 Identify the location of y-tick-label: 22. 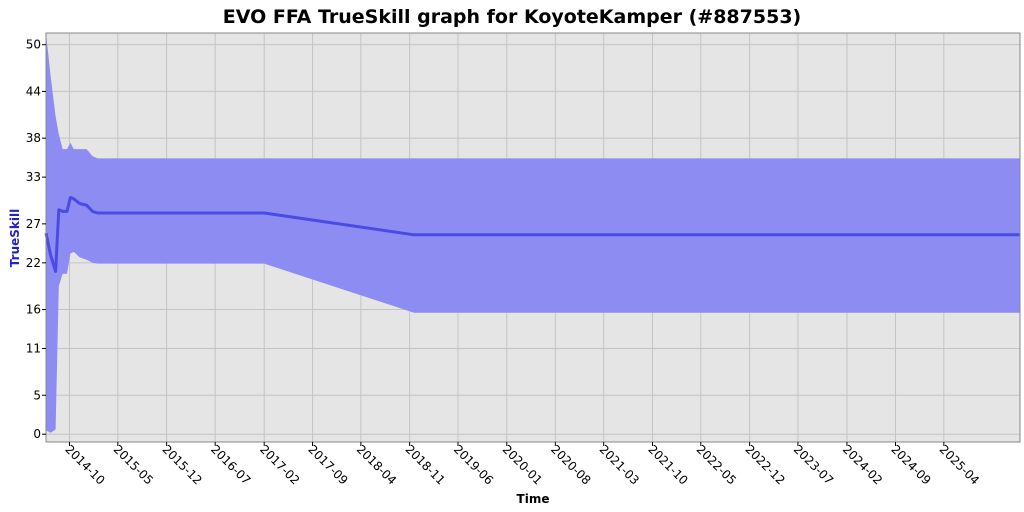
(33, 263).